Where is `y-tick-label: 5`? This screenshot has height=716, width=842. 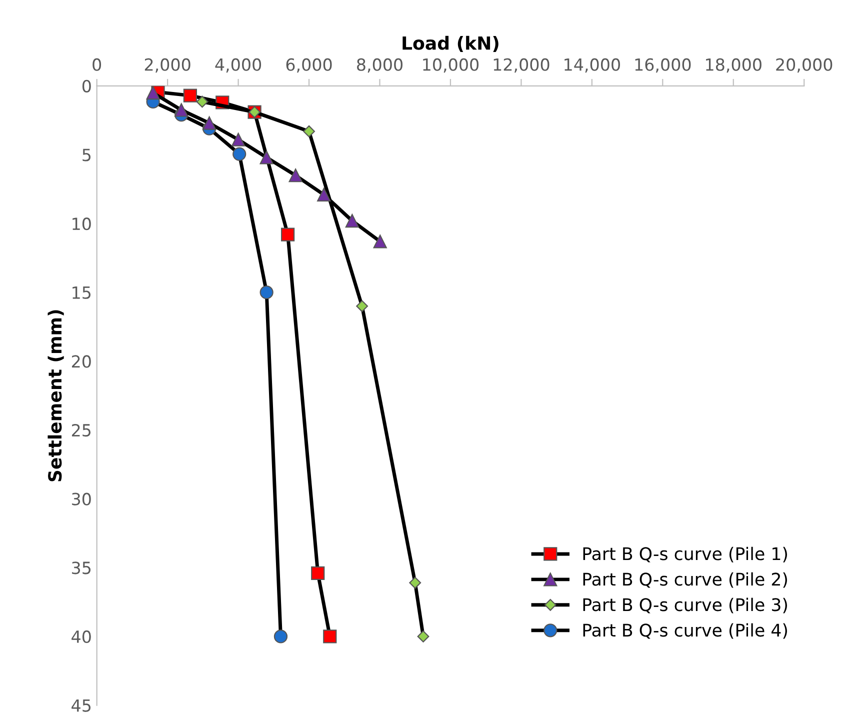 y-tick-label: 5 is located at coordinates (86, 155).